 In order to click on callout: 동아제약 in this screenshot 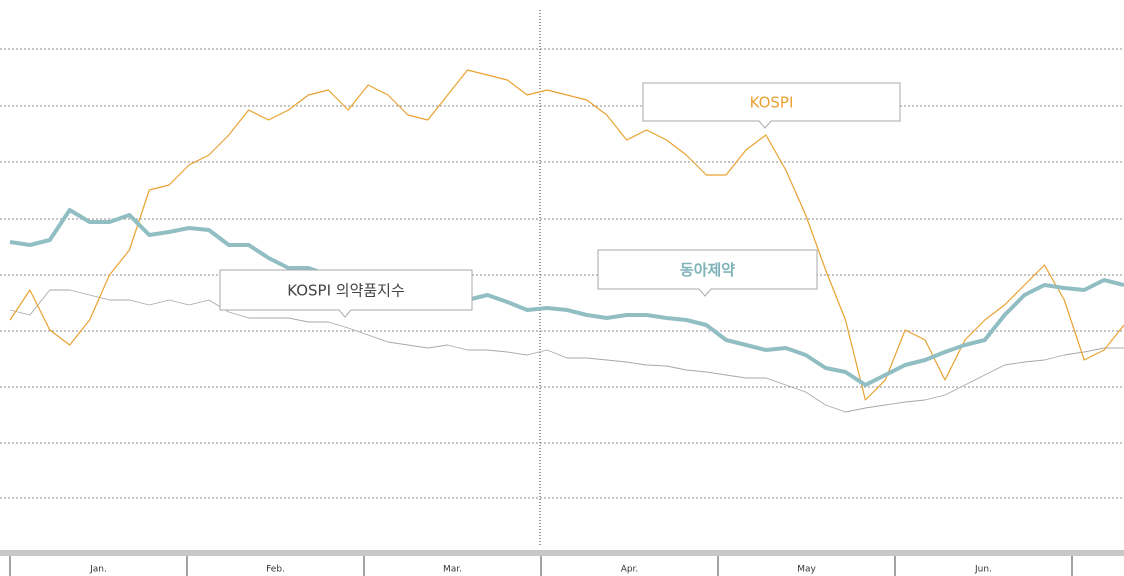, I will do `click(707, 273)`.